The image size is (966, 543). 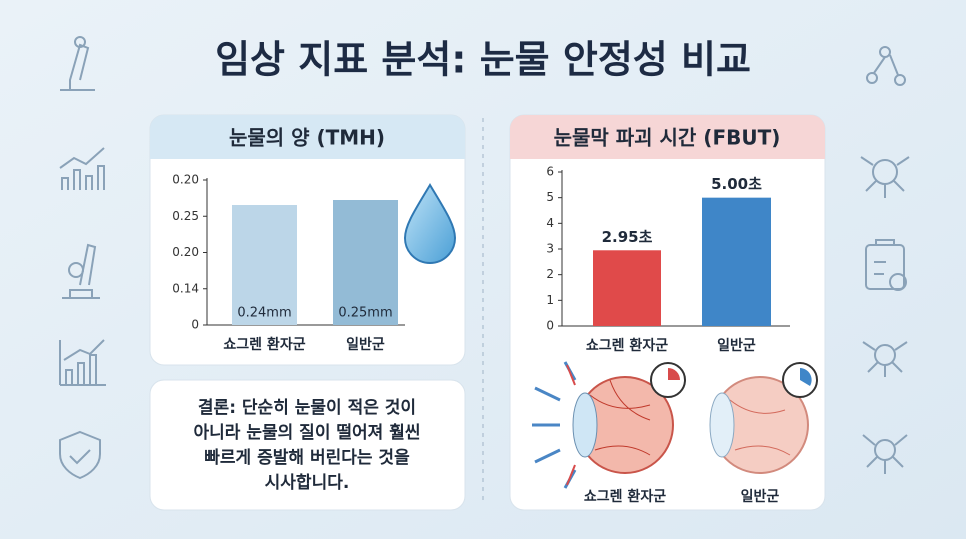 I want to click on conclusion-line: 아니라 눈물의 질이 떨어져 훨씬, so click(x=307, y=432).